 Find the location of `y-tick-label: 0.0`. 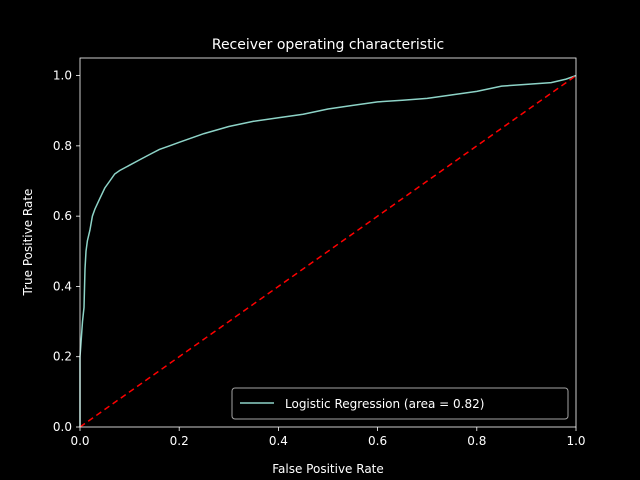

y-tick-label: 0.0 is located at coordinates (62, 427).